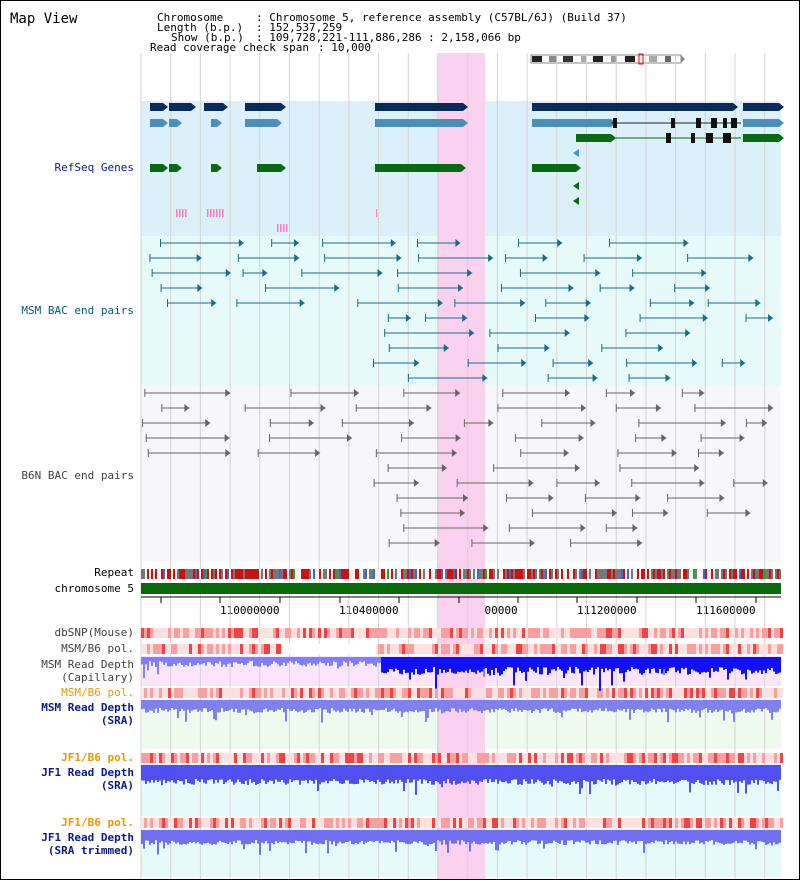 The width and height of the screenshot is (800, 880). Describe the element at coordinates (97, 648) in the screenshot. I see `msm-b6-pol-label-1: MSM/B6 pol.` at that location.